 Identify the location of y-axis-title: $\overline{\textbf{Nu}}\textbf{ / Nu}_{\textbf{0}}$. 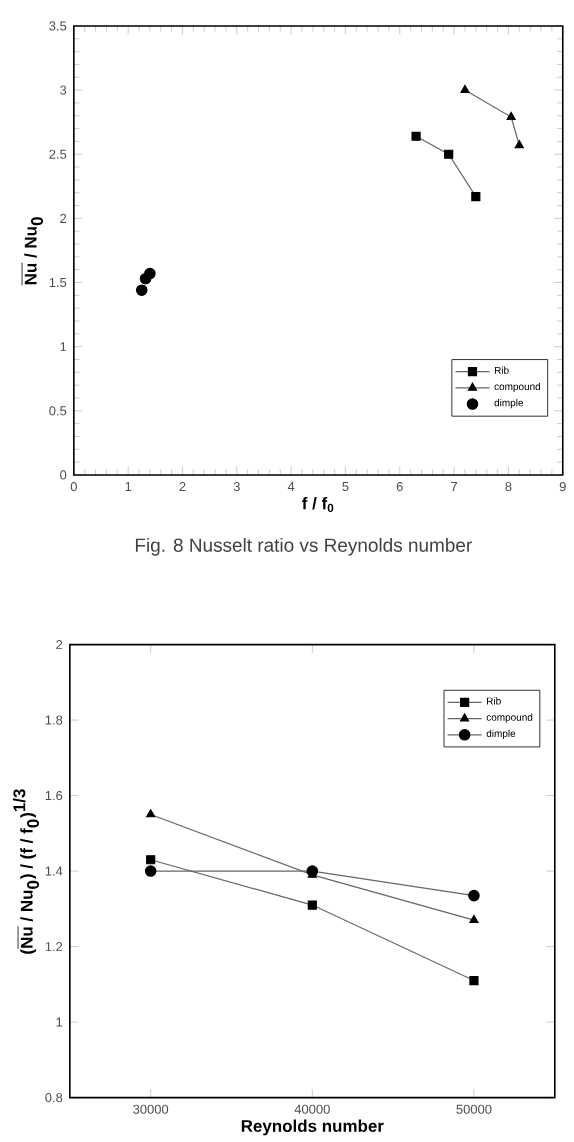
(33, 251).